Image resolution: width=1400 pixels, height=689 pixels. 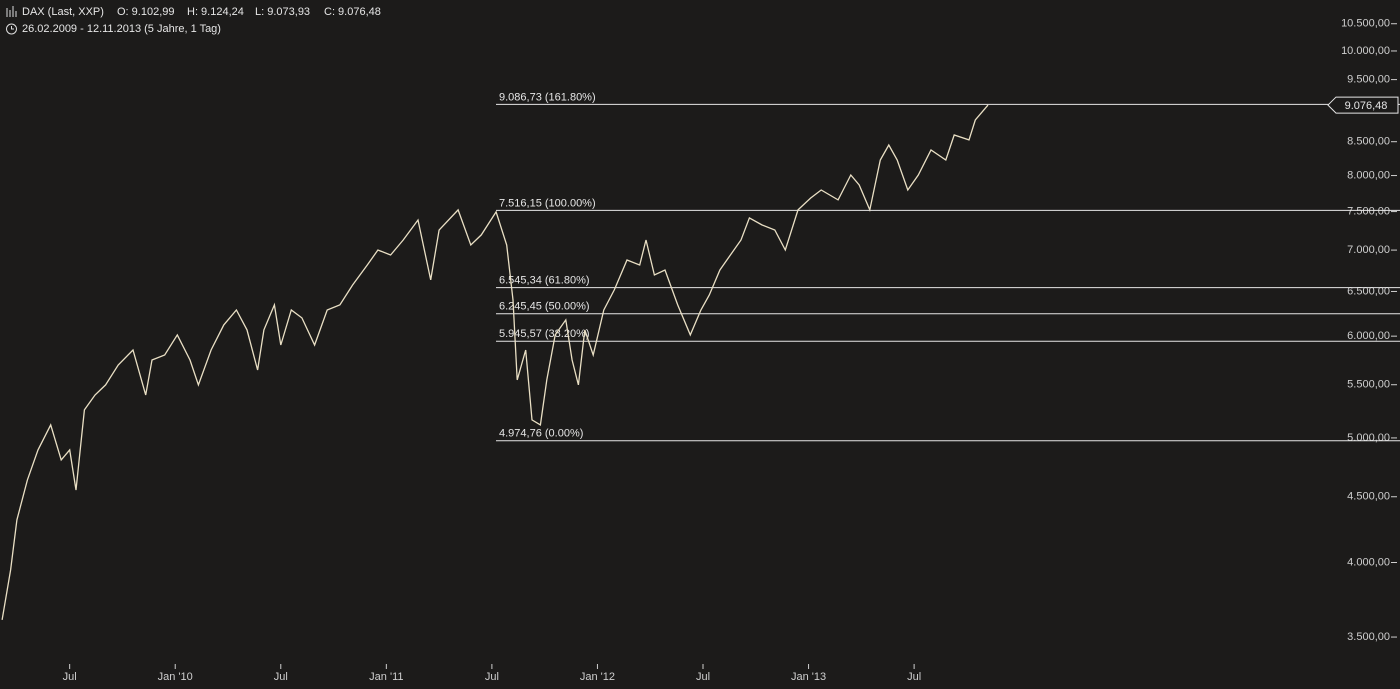 What do you see at coordinates (544, 280) in the screenshot?
I see `level-label: 6.545,34 (61.80%)` at bounding box center [544, 280].